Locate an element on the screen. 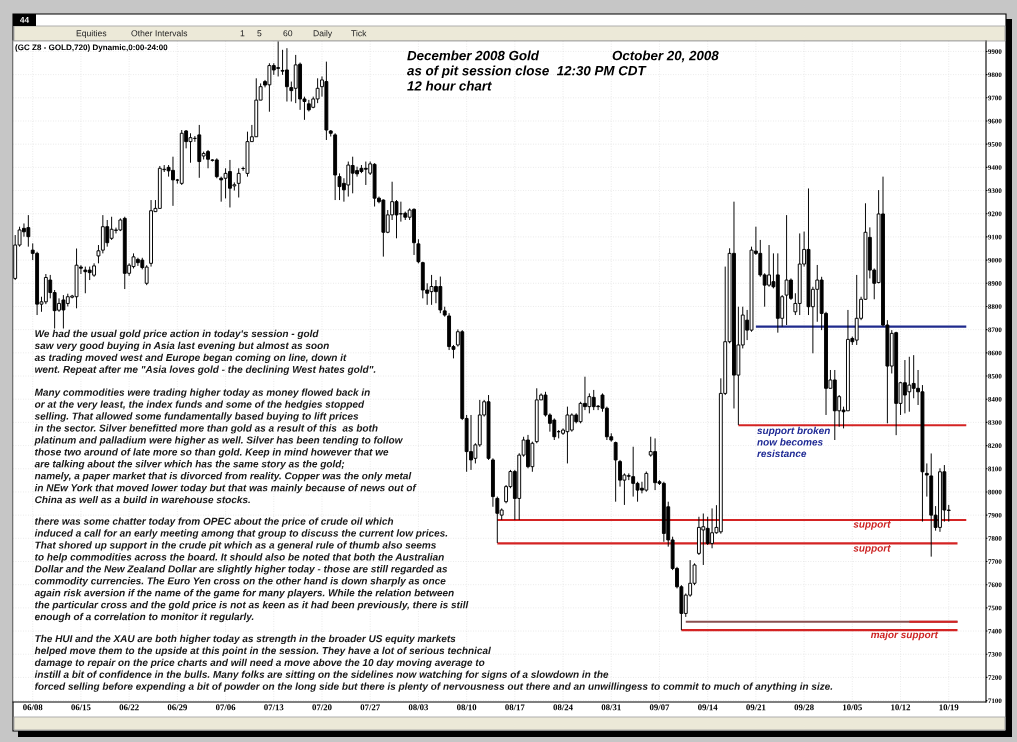  x-tick-label: 10/12 is located at coordinates (901, 707).